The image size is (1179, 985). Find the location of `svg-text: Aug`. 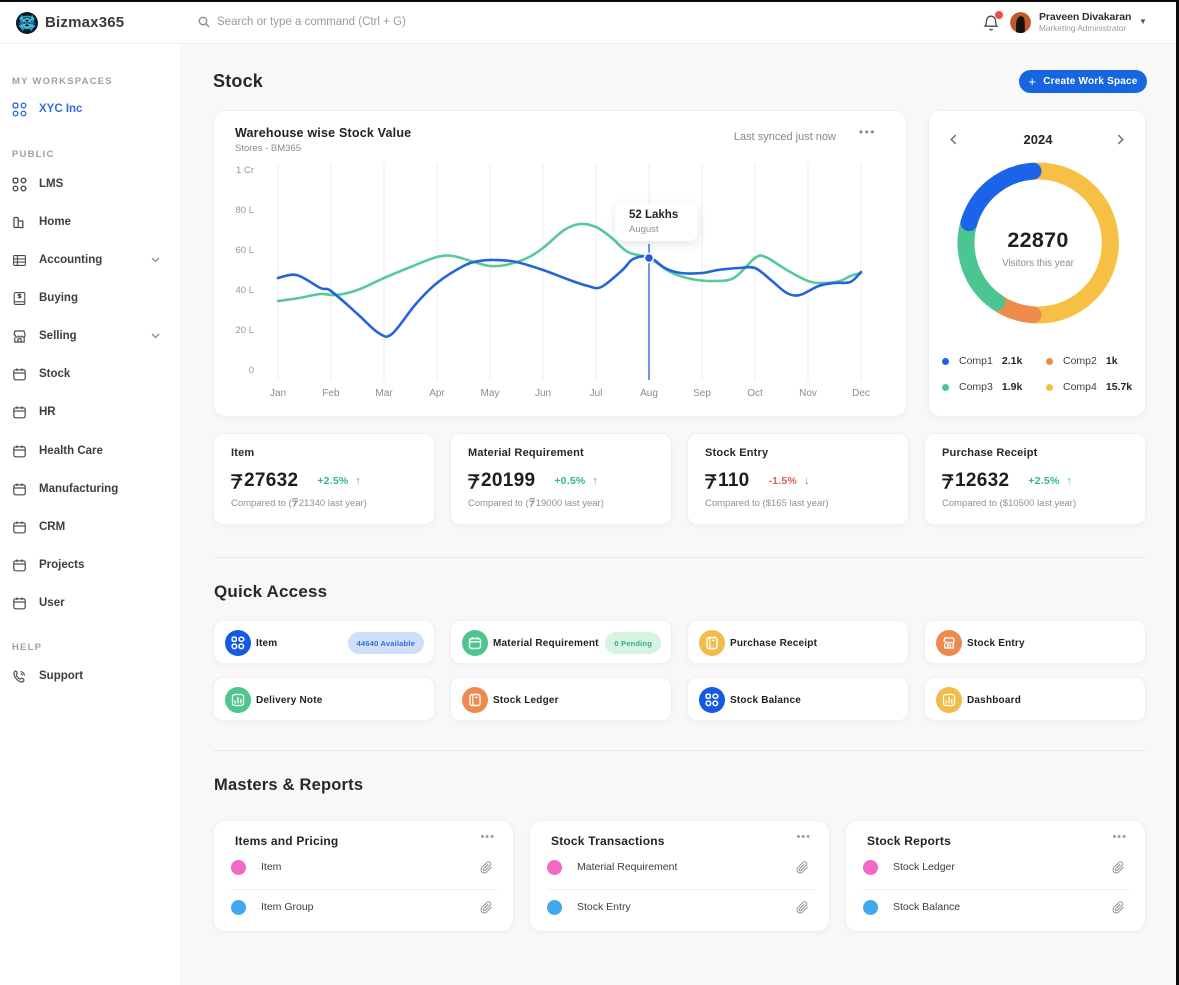

svg-text: Aug is located at coordinates (649, 393).